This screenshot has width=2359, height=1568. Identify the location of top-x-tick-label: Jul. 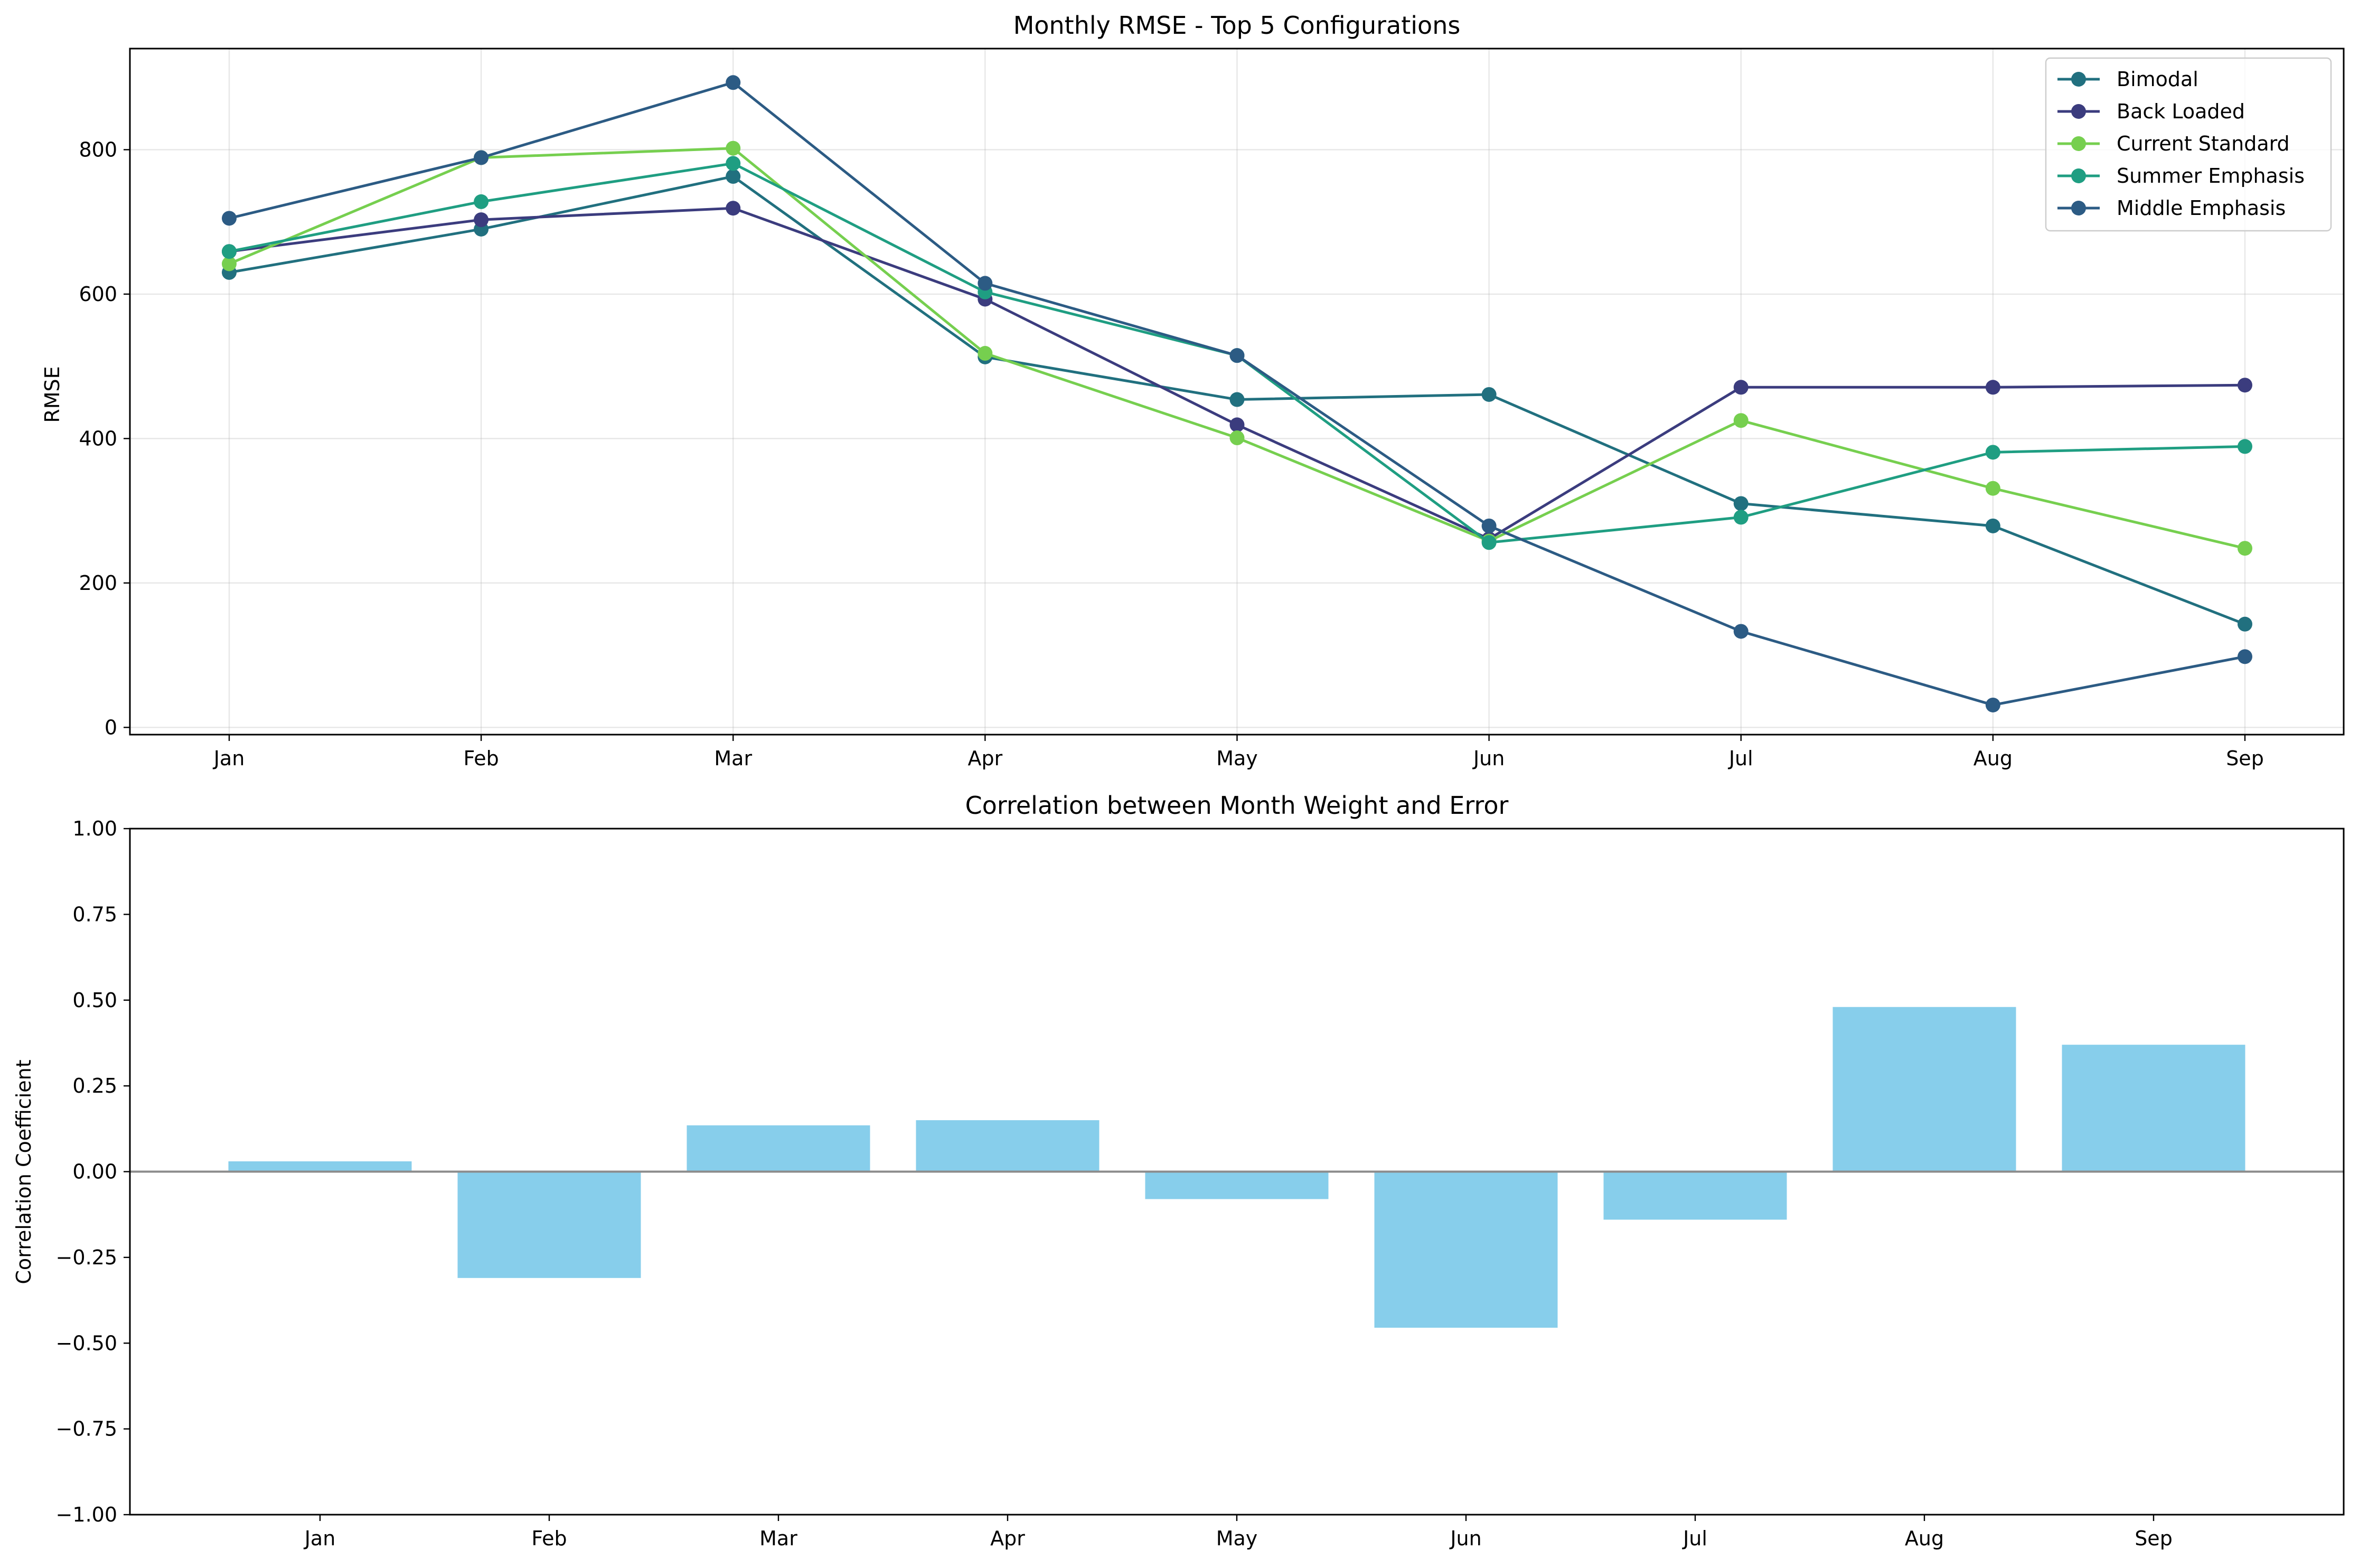
(1741, 758).